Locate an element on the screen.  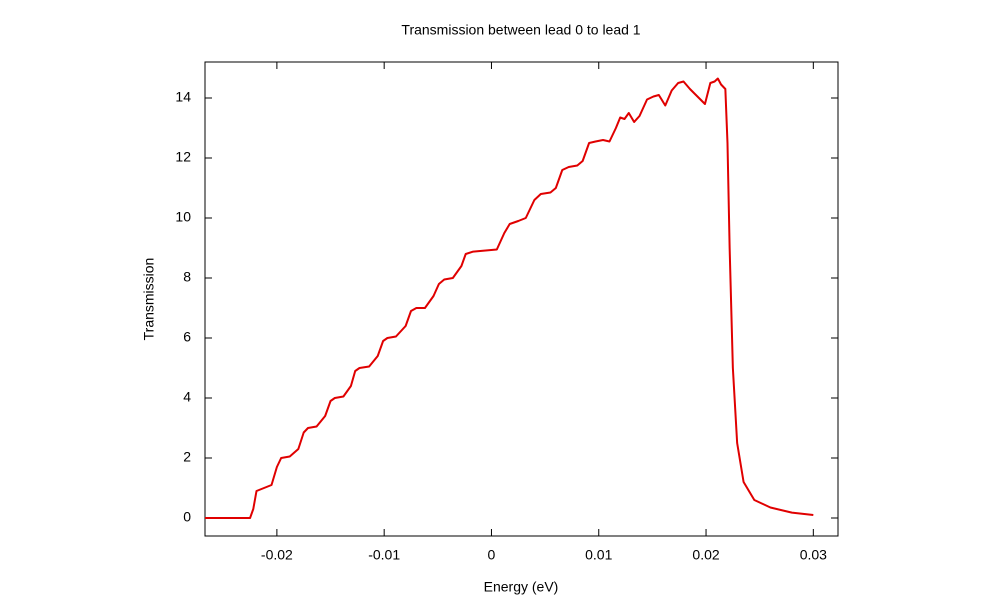
y-tick-label: 14 is located at coordinates (183, 97).